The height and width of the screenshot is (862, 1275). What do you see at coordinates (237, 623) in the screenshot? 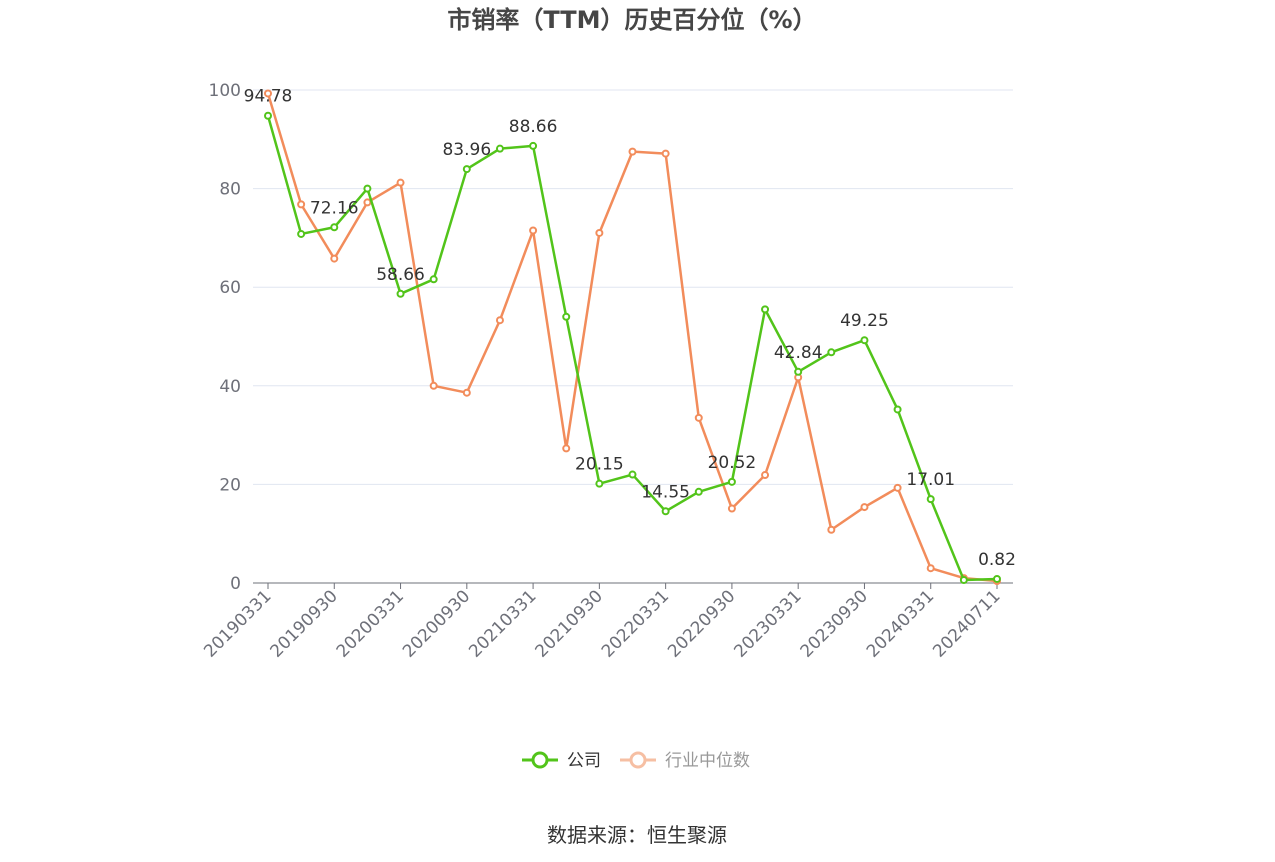
I see `x-tick-label: 20190331` at bounding box center [237, 623].